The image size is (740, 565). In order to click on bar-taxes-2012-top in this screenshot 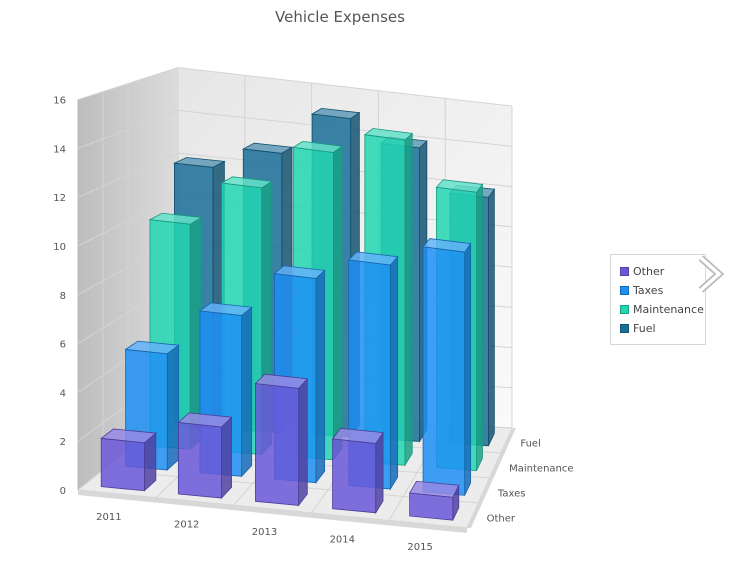, I will do `click(225, 309)`.